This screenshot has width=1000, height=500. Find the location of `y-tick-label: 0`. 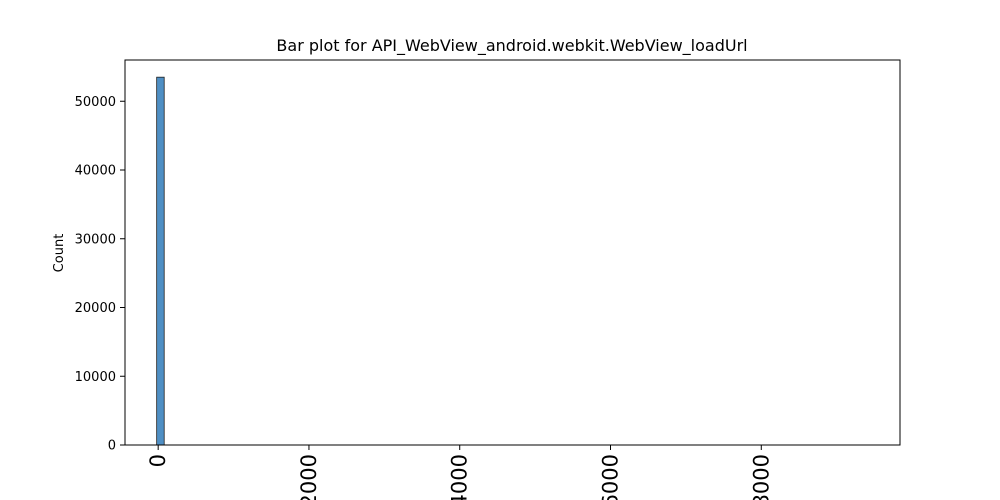

y-tick-label: 0 is located at coordinates (112, 446).